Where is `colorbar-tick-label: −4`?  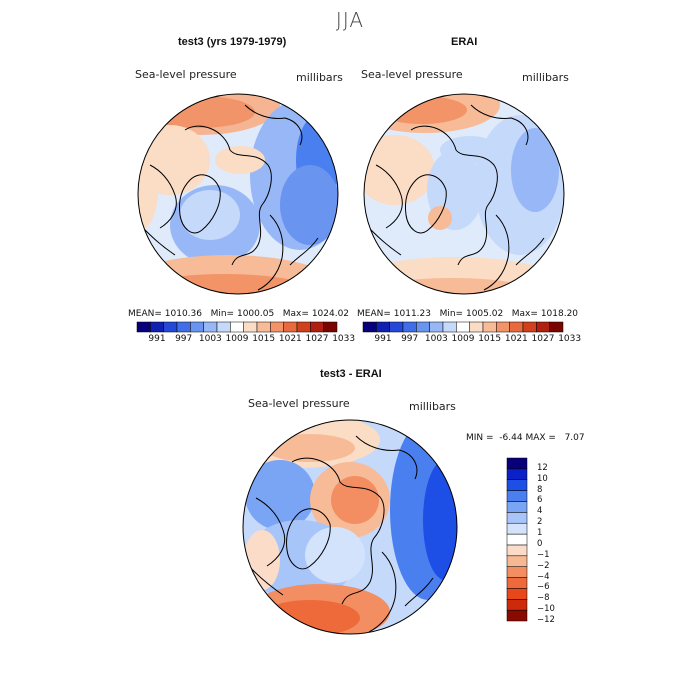
colorbar-tick-label: −4 is located at coordinates (543, 576).